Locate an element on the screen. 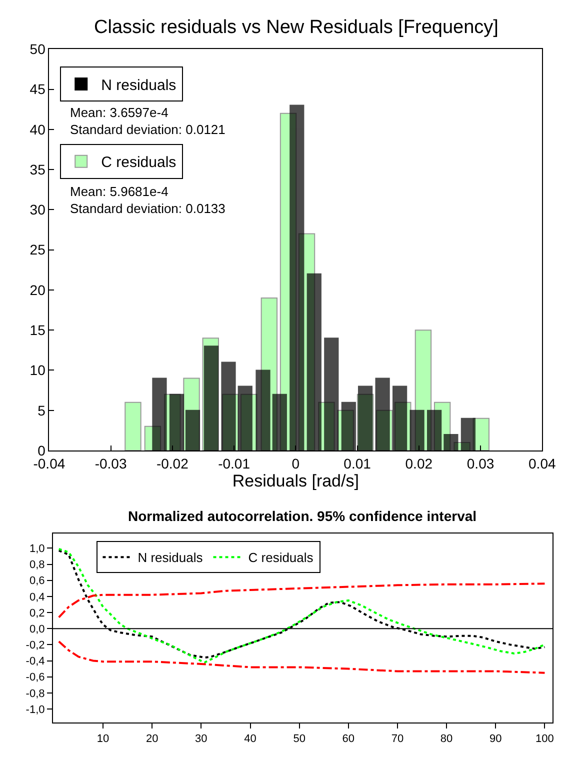 This screenshot has height=762, width=577. x-tick-label: 70 is located at coordinates (397, 738).